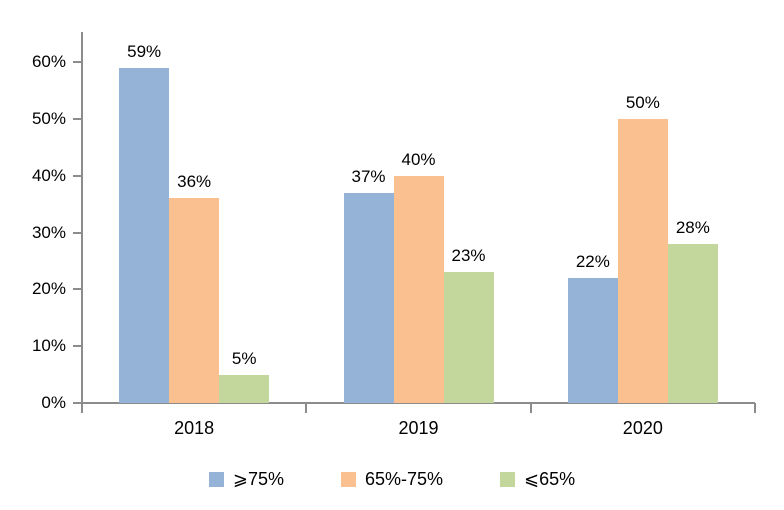  I want to click on bar-value-label: 28%, so click(692, 227).